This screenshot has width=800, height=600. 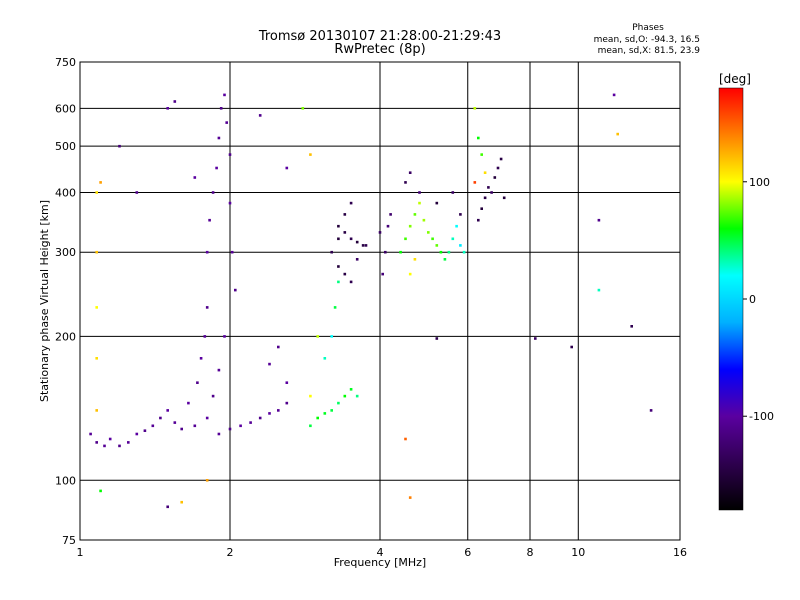 What do you see at coordinates (649, 51) in the screenshot?
I see `phase-stats-x: mean, sd,X: 81.5, 23.9` at bounding box center [649, 51].